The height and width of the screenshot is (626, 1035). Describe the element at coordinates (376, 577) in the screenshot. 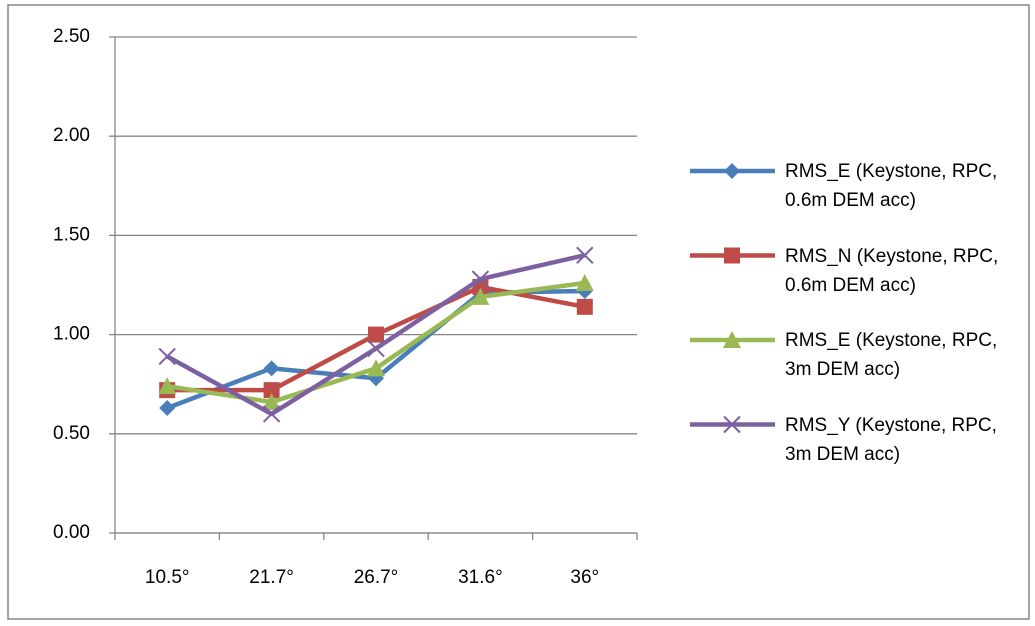

I see `x-tick-label: 26.7°` at that location.